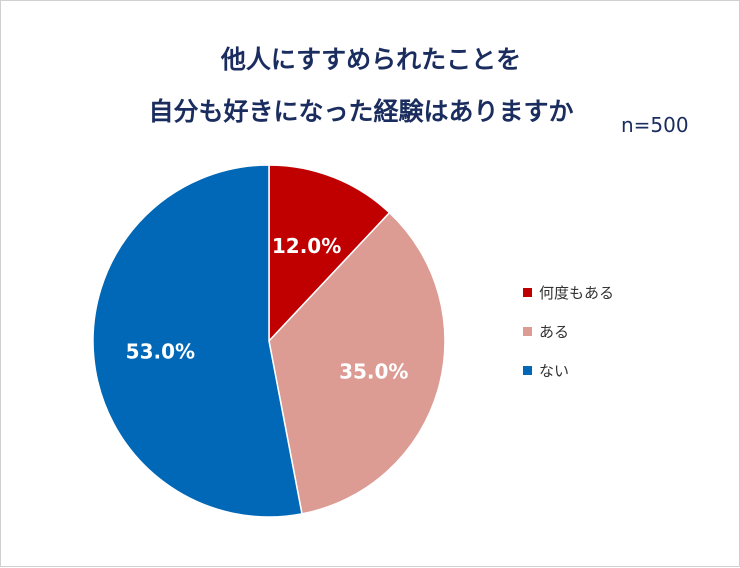 The height and width of the screenshot is (568, 740). What do you see at coordinates (373, 371) in the screenshot?
I see `data-label-2: 35.0%` at bounding box center [373, 371].